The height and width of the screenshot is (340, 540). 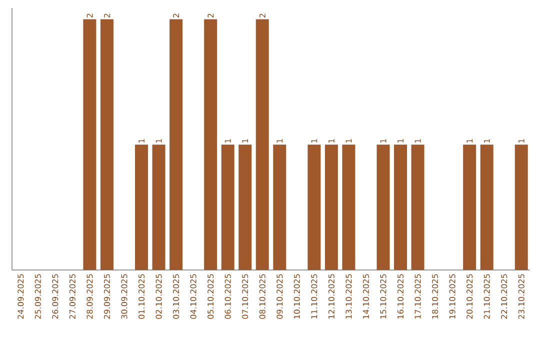 I want to click on x-tick-label: 18.10.2025, so click(x=435, y=296).